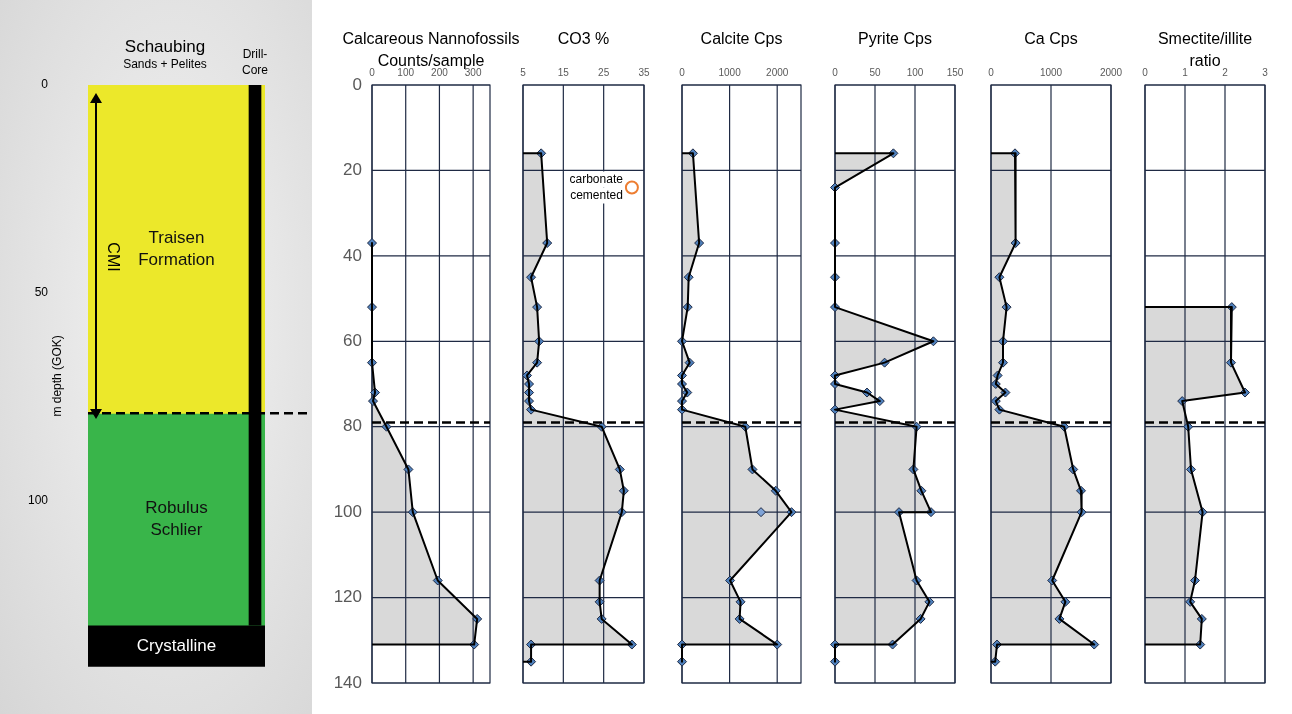 This screenshot has height=714, width=1292. Describe the element at coordinates (523, 72) in the screenshot. I see `x-tick-label: 5` at that location.